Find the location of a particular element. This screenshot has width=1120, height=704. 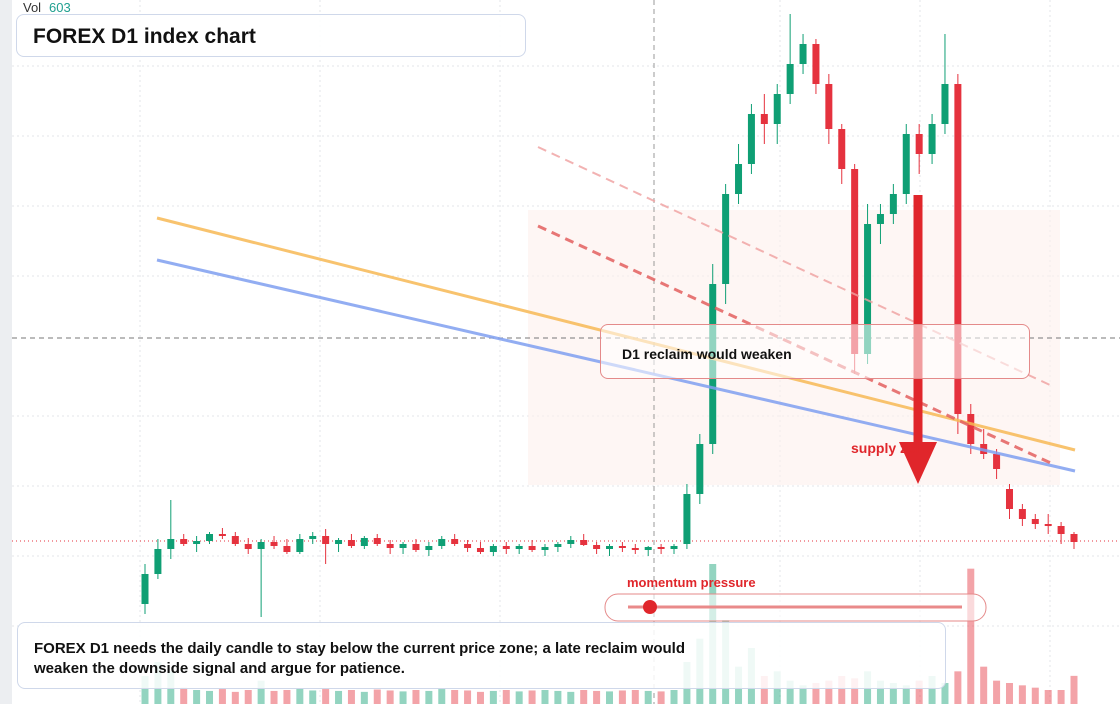

zone-box: D1 reclaim would weaken is located at coordinates (815, 351).